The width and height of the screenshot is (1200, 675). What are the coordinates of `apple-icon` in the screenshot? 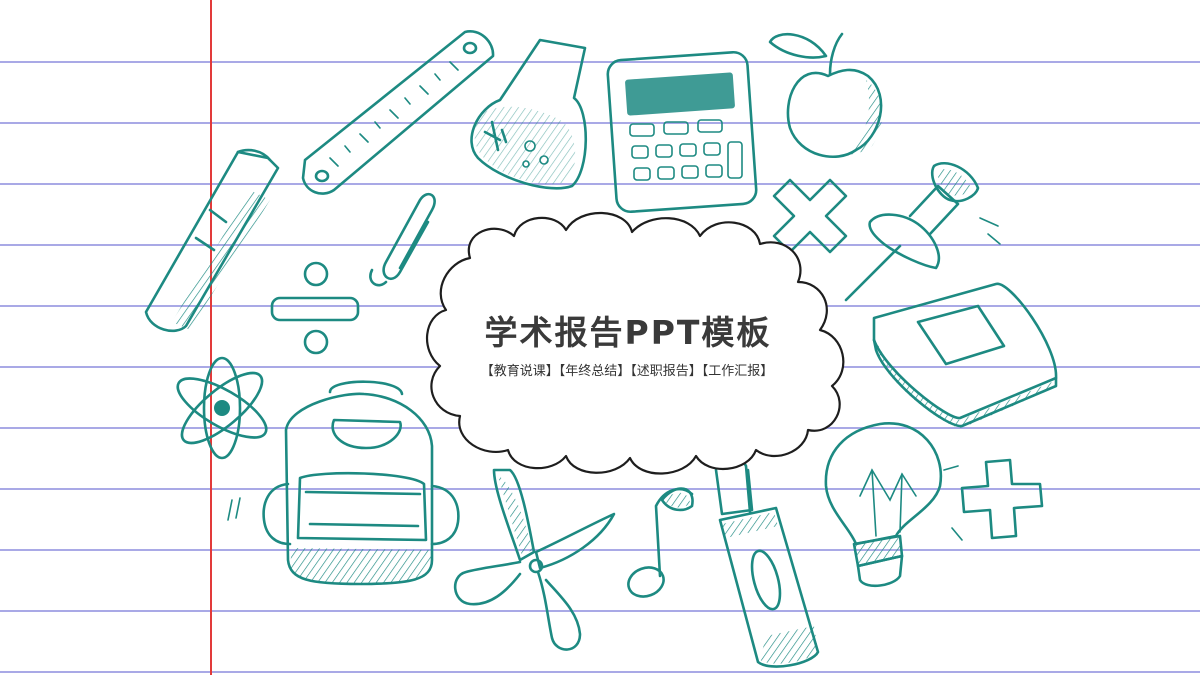 It's located at (825, 95).